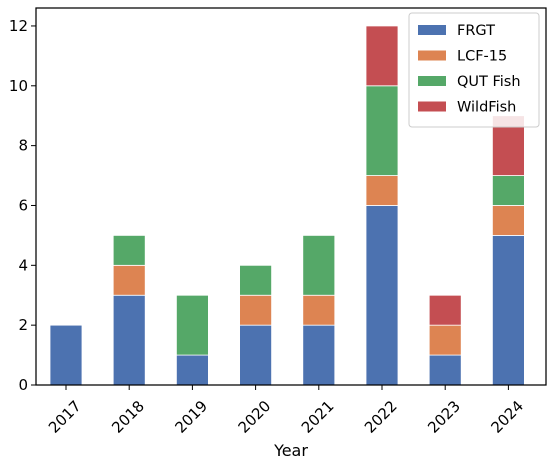 The width and height of the screenshot is (550, 462). What do you see at coordinates (445, 370) in the screenshot?
I see `bar-frgt-2023` at bounding box center [445, 370].